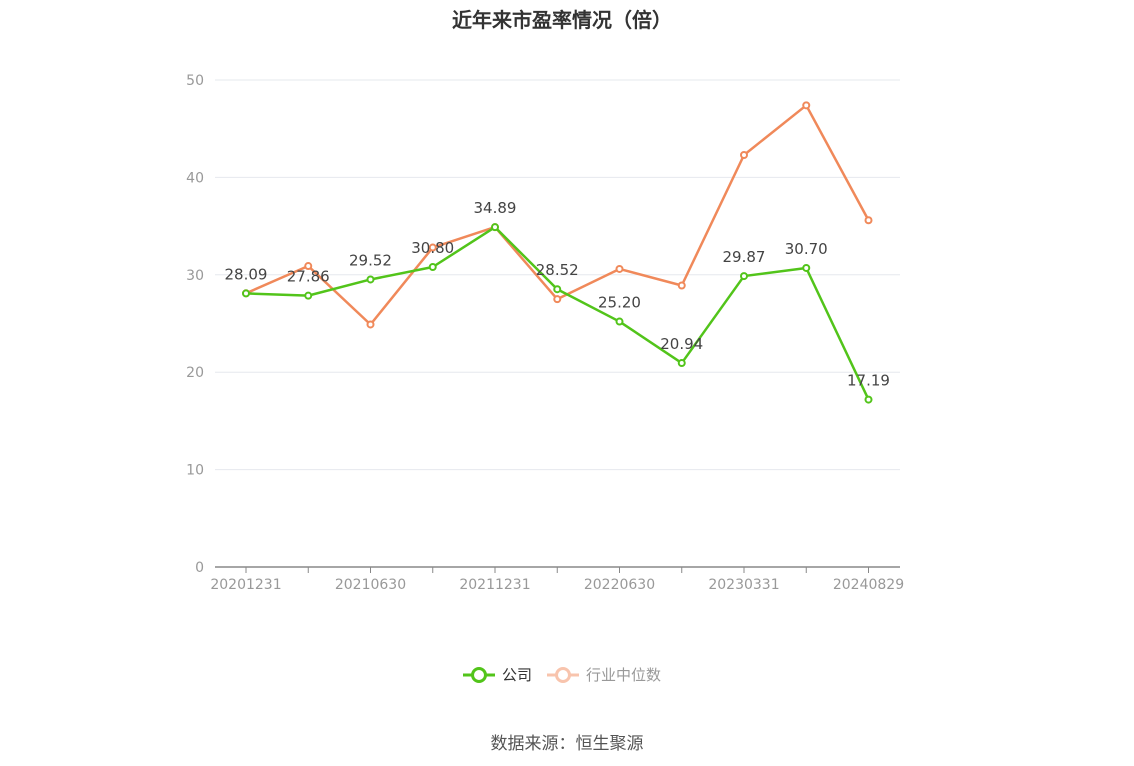  I want to click on legend-label-company: 公司, so click(517, 675).